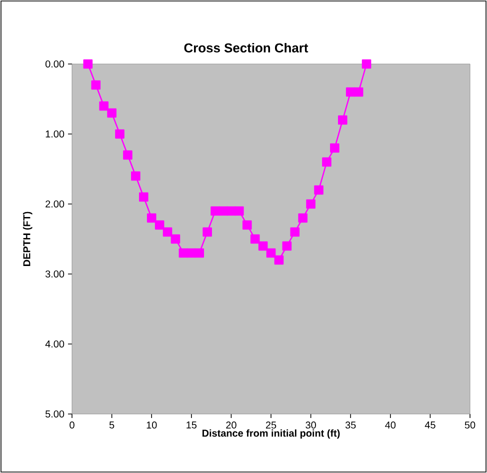  Describe the element at coordinates (151, 425) in the screenshot. I see `x-tick-label: 10` at that location.